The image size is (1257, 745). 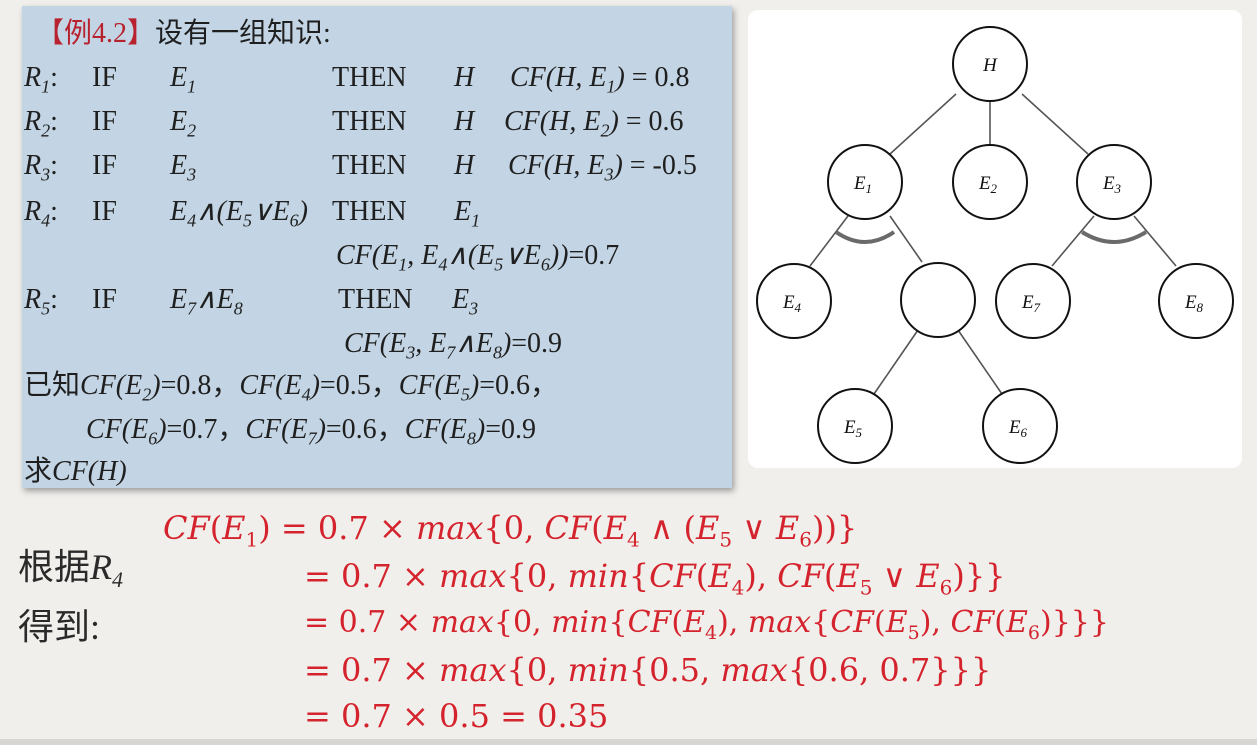 What do you see at coordinates (183, 167) in the screenshot?
I see `rule-r3-premise: E3` at bounding box center [183, 167].